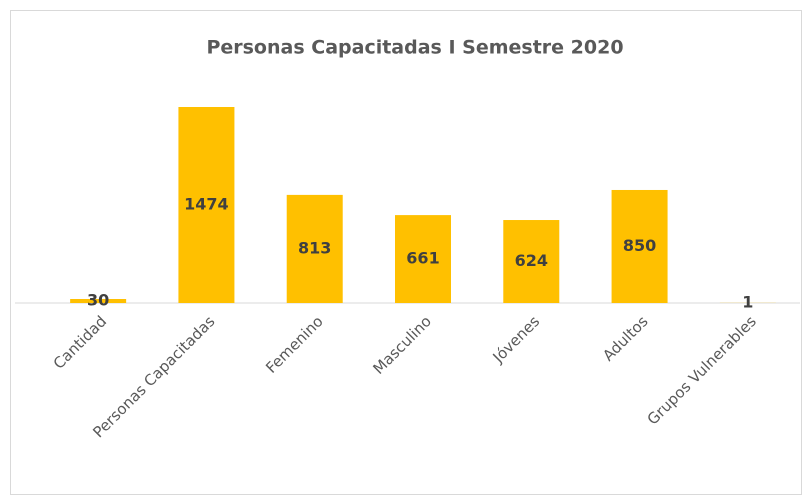  Describe the element at coordinates (747, 301) in the screenshot. I see `data-label: 1` at that location.